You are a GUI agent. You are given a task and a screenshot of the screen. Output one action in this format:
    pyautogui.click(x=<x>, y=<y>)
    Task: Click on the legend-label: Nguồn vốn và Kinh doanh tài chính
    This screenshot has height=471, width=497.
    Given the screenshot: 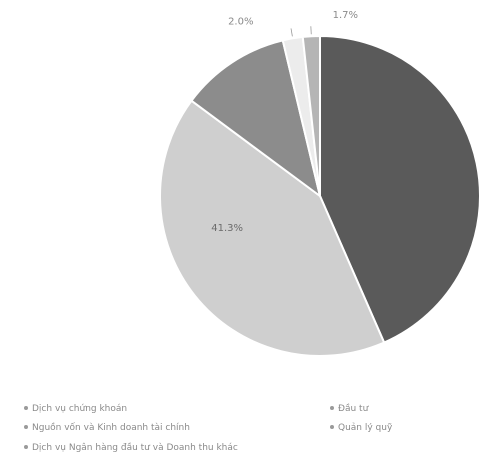 What is the action you would take?
    pyautogui.click(x=111, y=428)
    